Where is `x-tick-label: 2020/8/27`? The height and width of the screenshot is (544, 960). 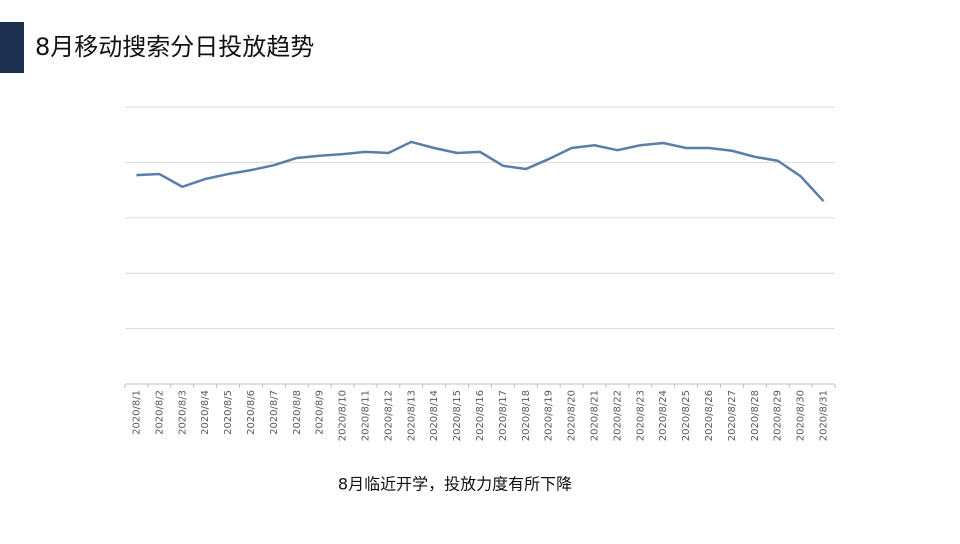
x-tick-label: 2020/8/27 is located at coordinates (732, 415).